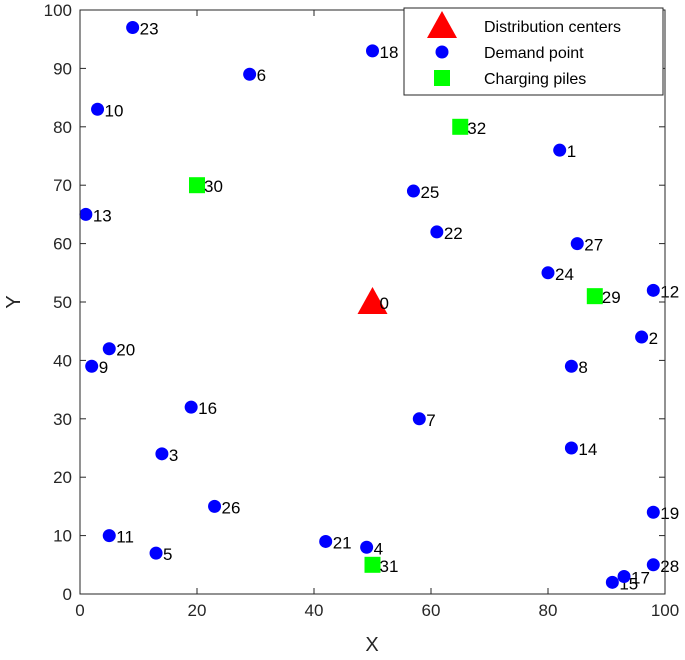 Image resolution: width=685 pixels, height=660 pixels. Describe the element at coordinates (14, 301) in the screenshot. I see `y-axis-title: Y` at that location.